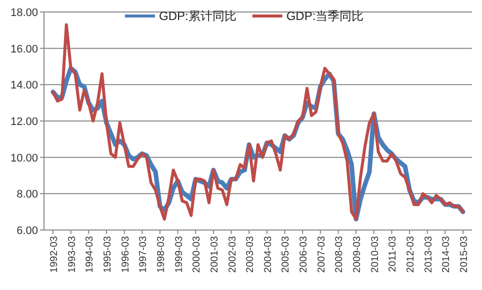 This screenshot has height=290, width=482. What do you see at coordinates (268, 254) in the screenshot?
I see `x-tick-label: 2004-03` at bounding box center [268, 254].